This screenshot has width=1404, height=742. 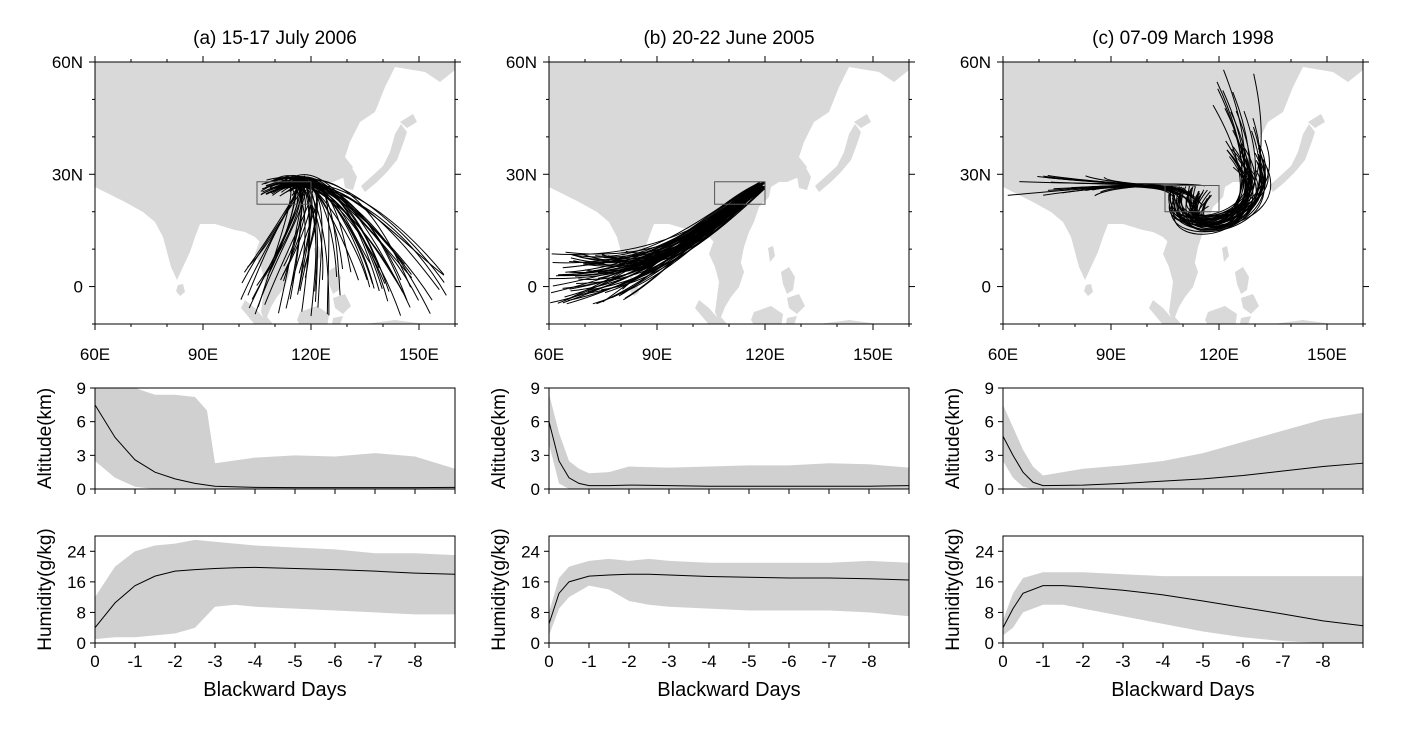 What do you see at coordinates (1139, 152) in the screenshot?
I see `trajectory-lines` at bounding box center [1139, 152].